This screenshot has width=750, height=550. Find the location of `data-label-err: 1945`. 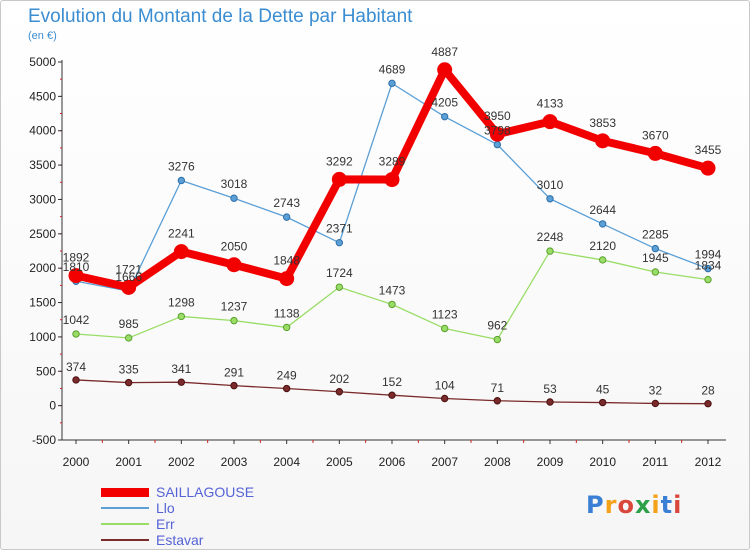

data-label-err: 1945 is located at coordinates (655, 258).